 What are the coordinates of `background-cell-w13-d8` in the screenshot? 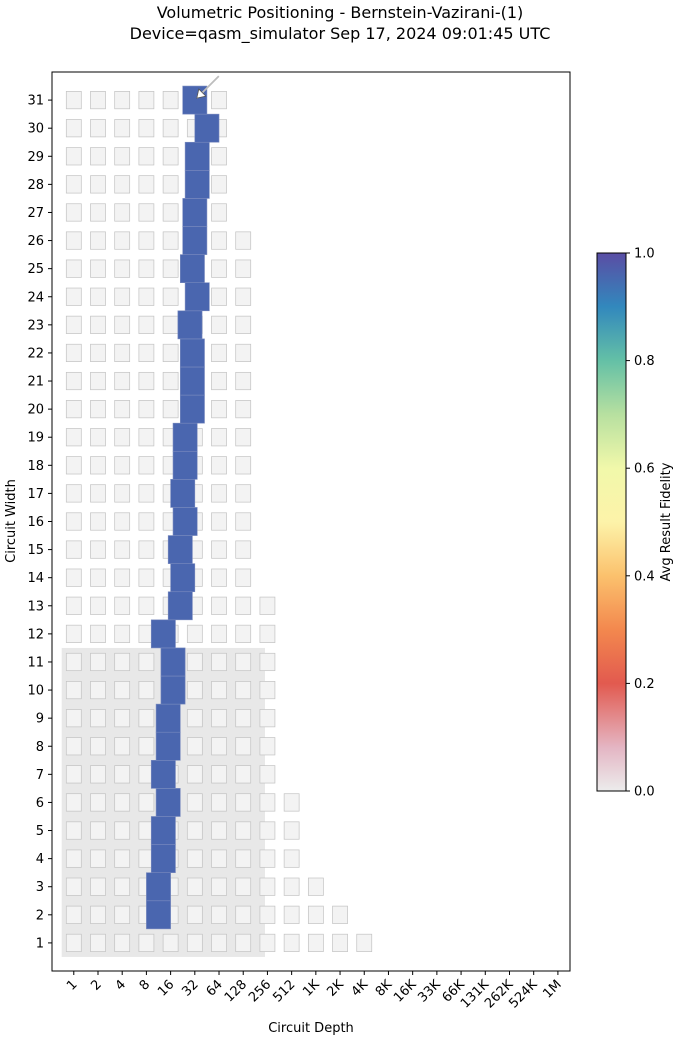 It's located at (267, 605).